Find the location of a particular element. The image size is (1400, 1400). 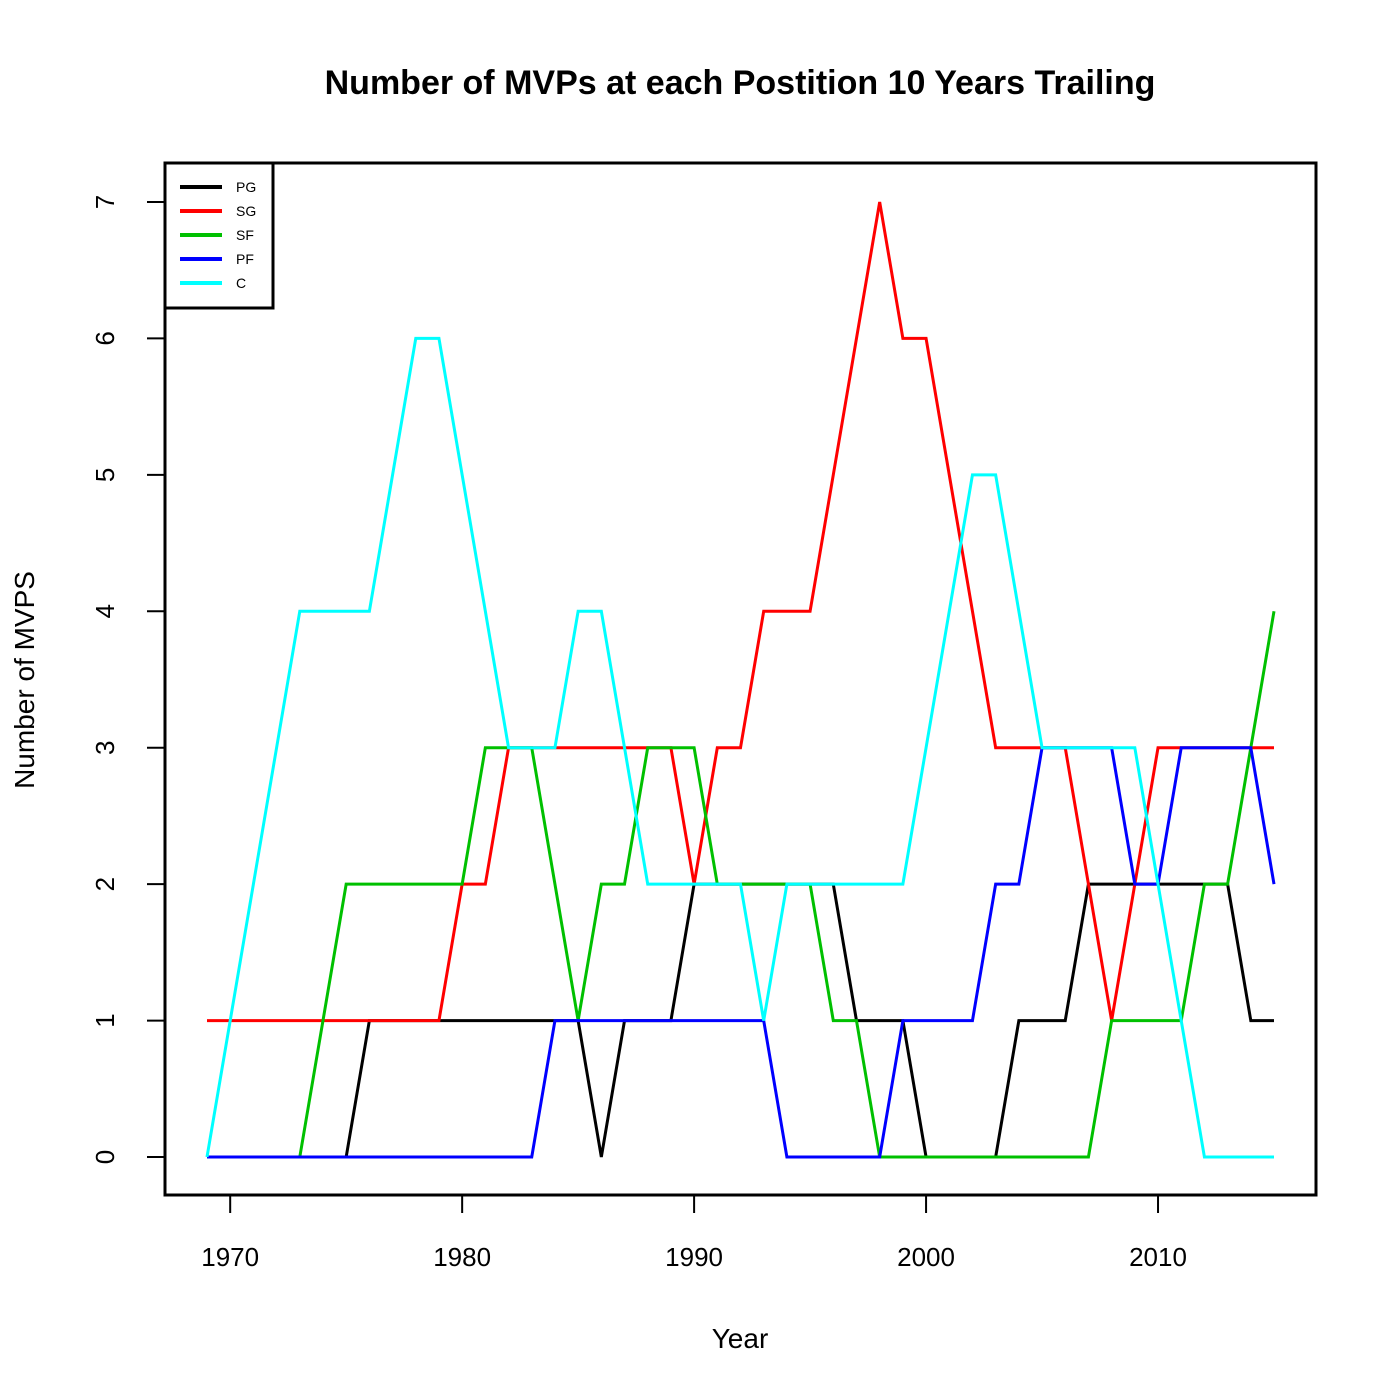

y-axis-label: Number of MVPS is located at coordinates (24, 680).